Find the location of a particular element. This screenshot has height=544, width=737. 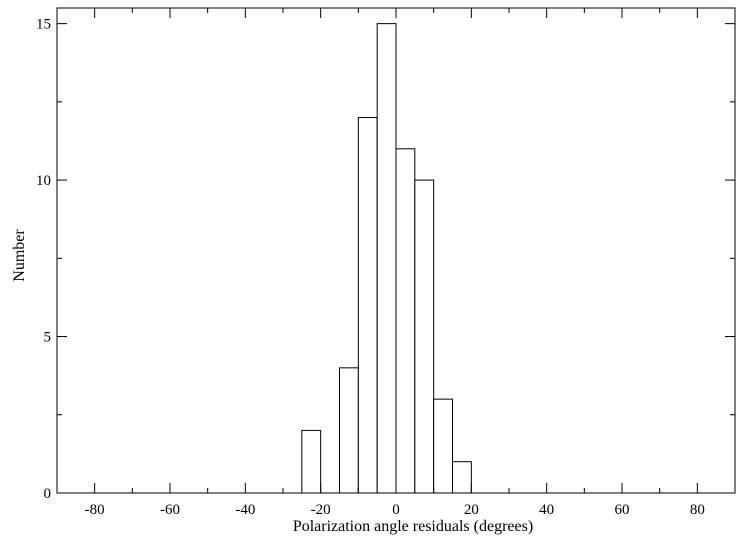

y-tick-label: 10 is located at coordinates (43, 181).